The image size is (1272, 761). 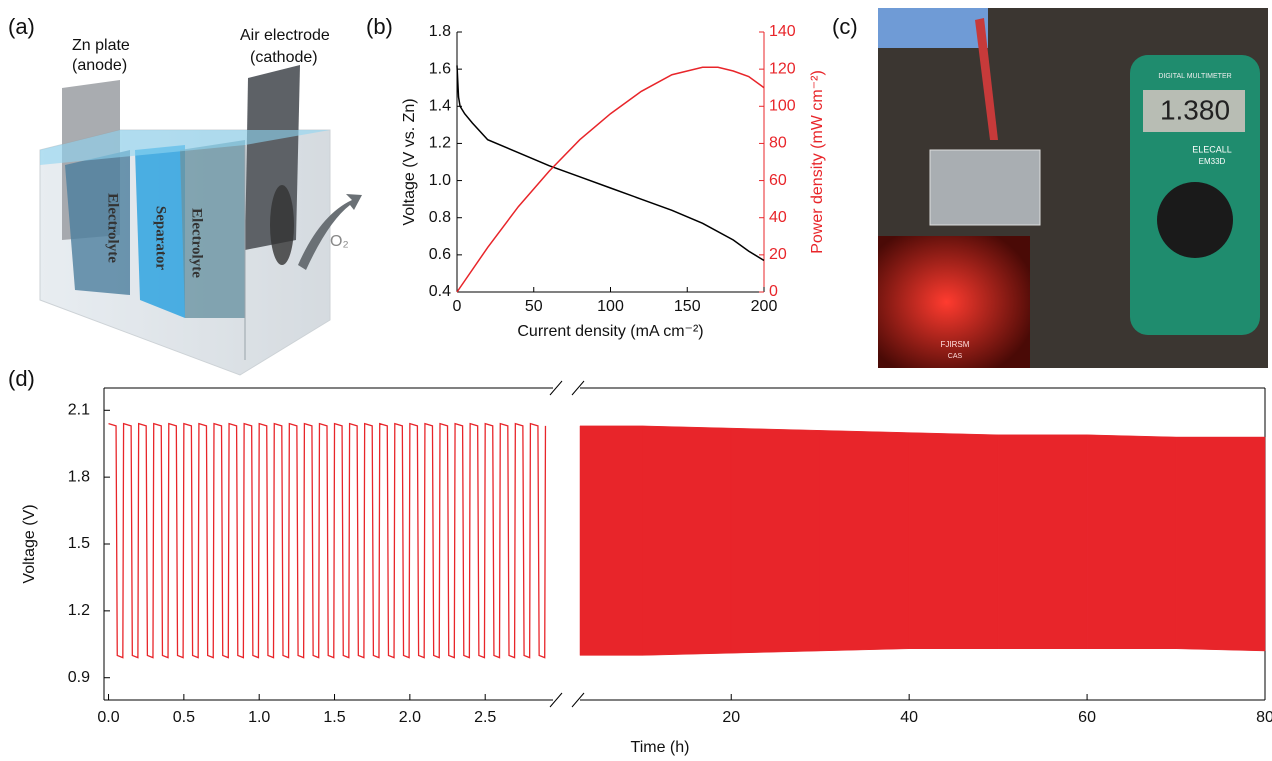 What do you see at coordinates (1195, 109) in the screenshot?
I see `photo-label: 1.380` at bounding box center [1195, 109].